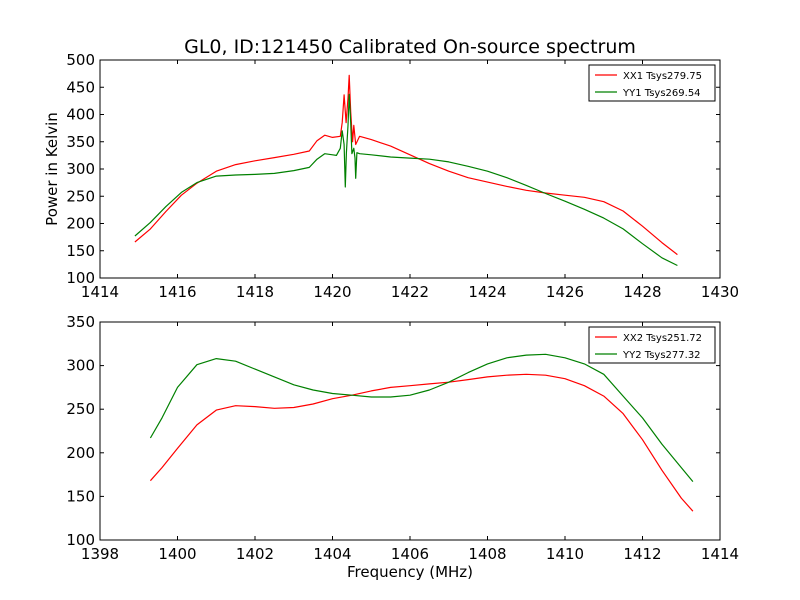 The image size is (800, 600). What do you see at coordinates (410, 292) in the screenshot?
I see `x-tick-label: 1422` at bounding box center [410, 292].